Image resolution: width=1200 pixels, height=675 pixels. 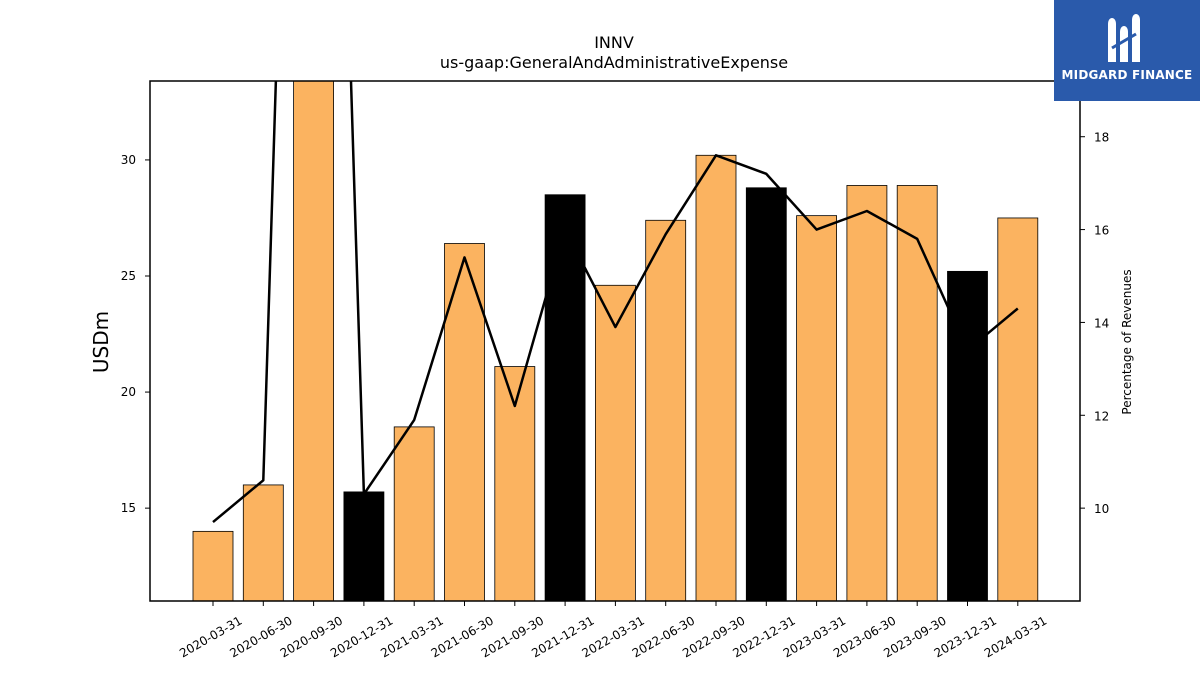 I want to click on y2-tick-label: 12, so click(x=1101, y=416).